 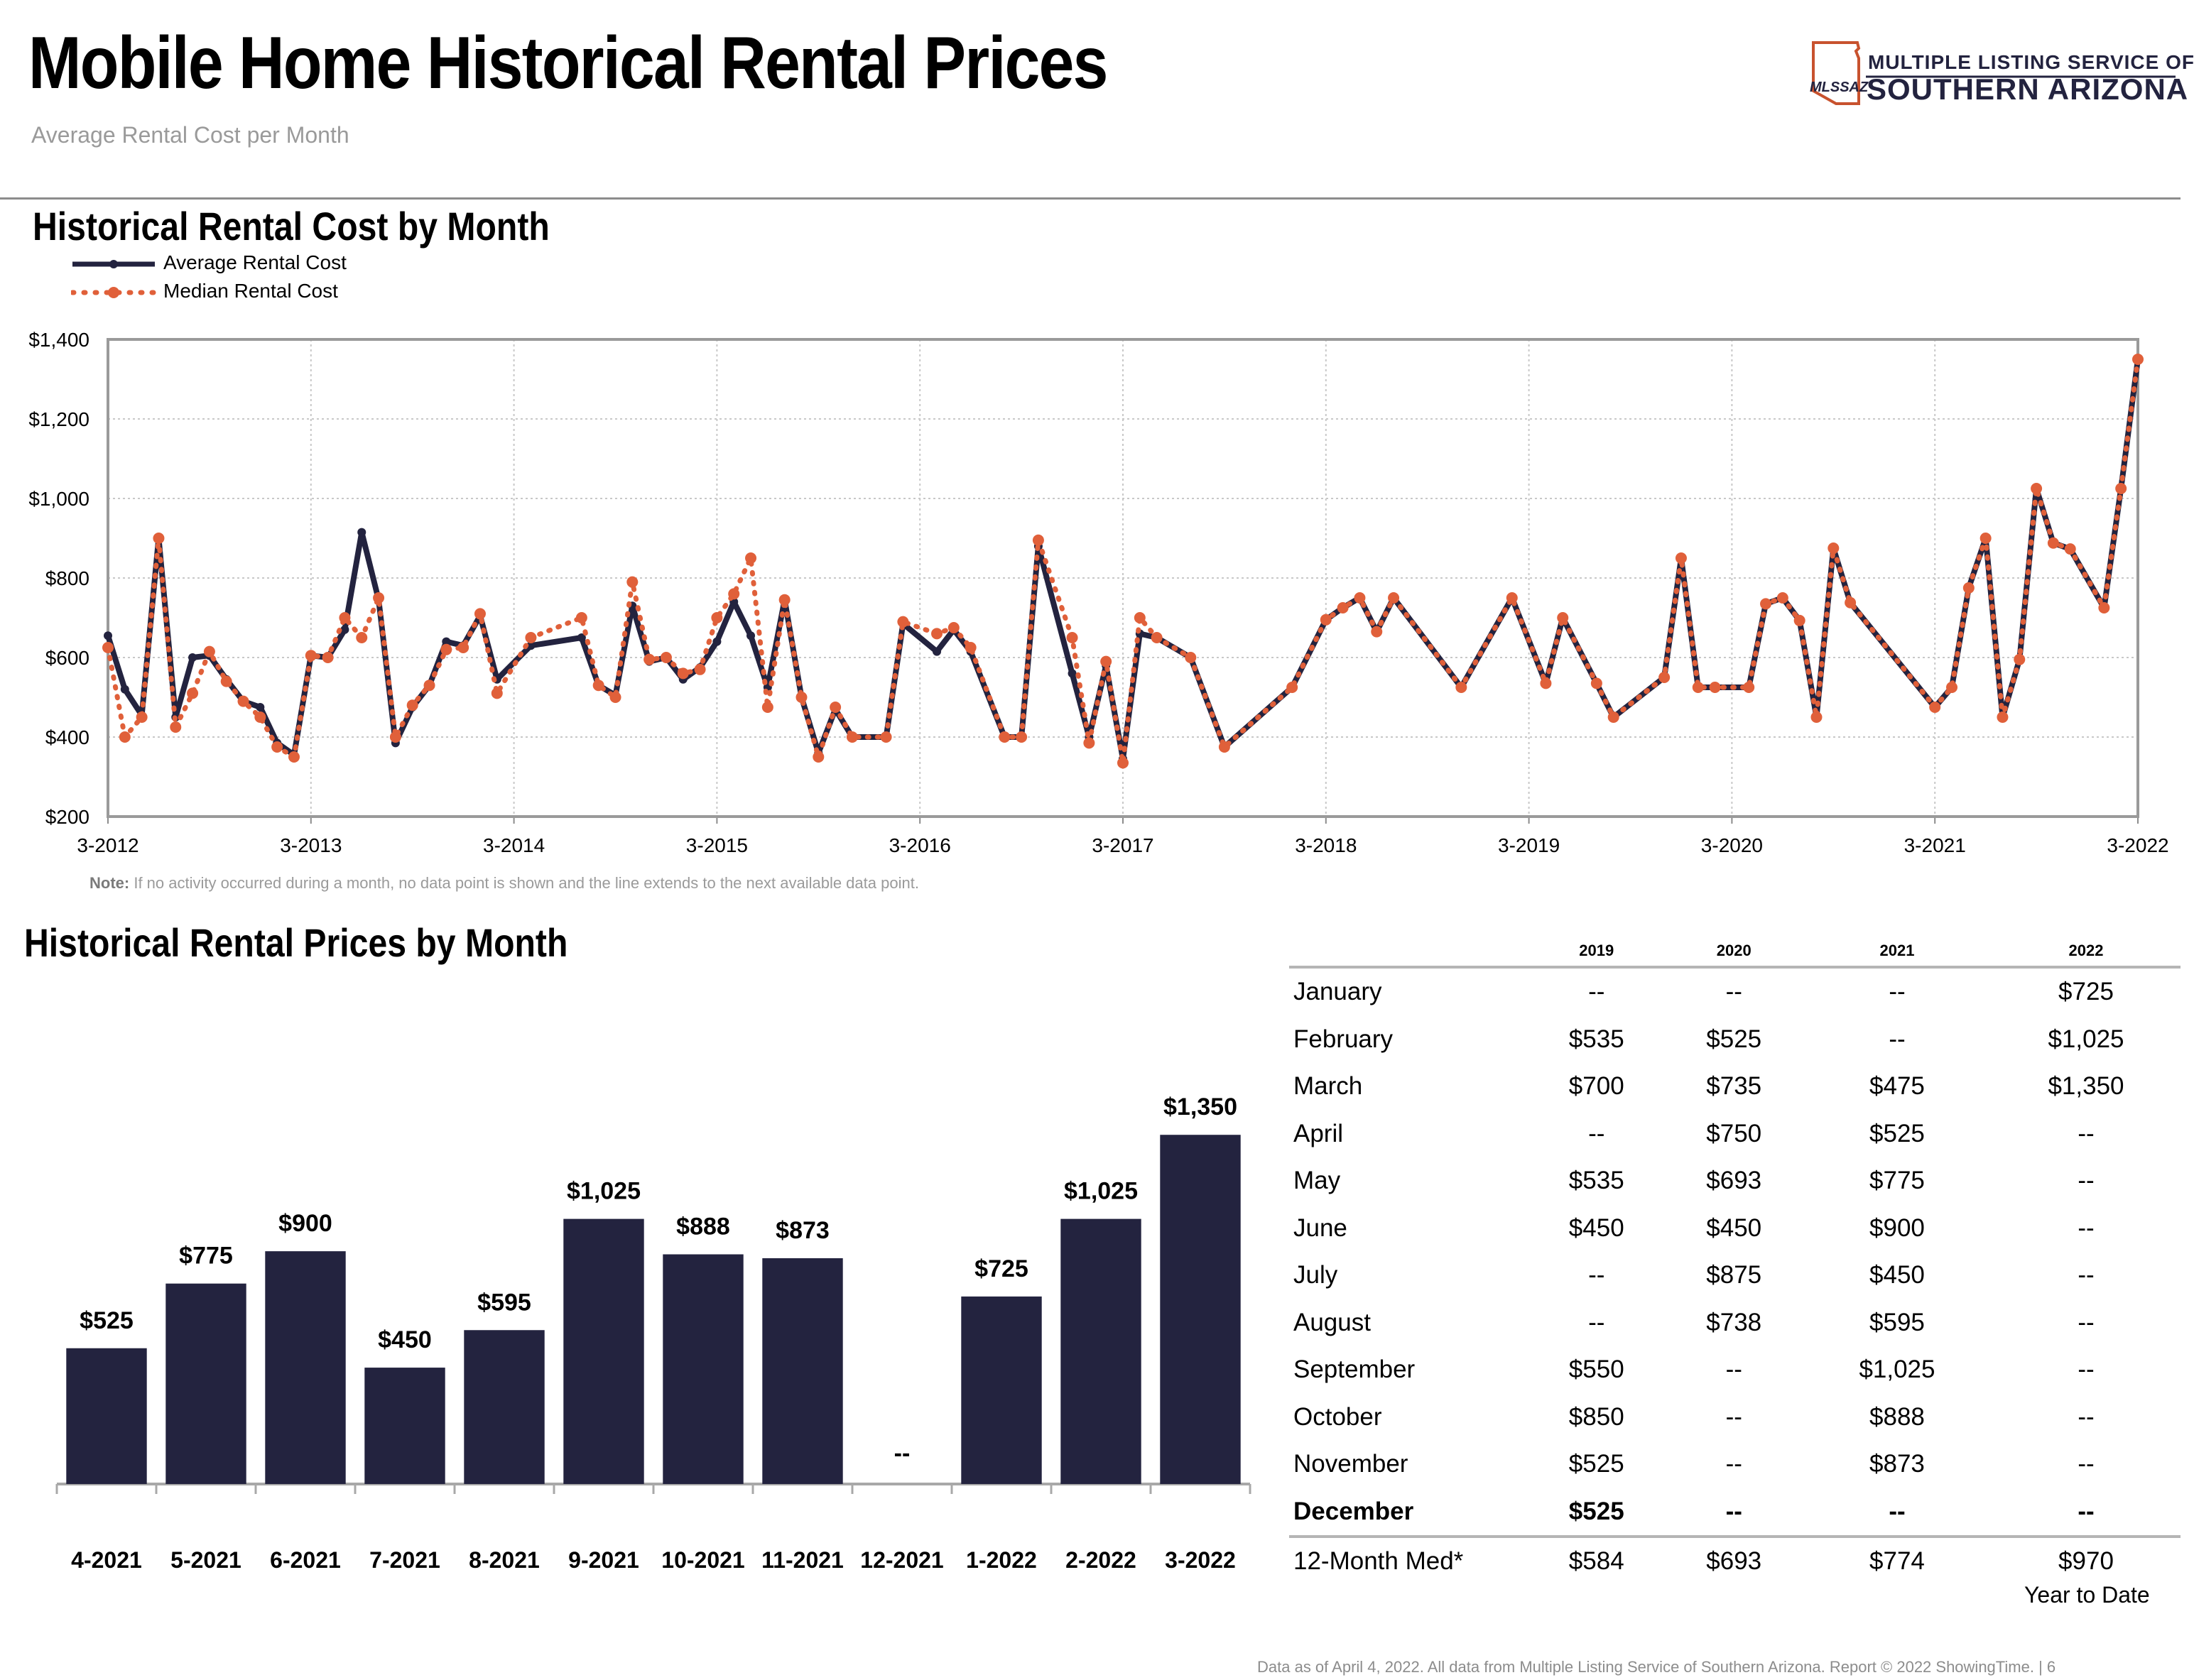 I want to click on table-cell: $595, so click(x=1897, y=1322).